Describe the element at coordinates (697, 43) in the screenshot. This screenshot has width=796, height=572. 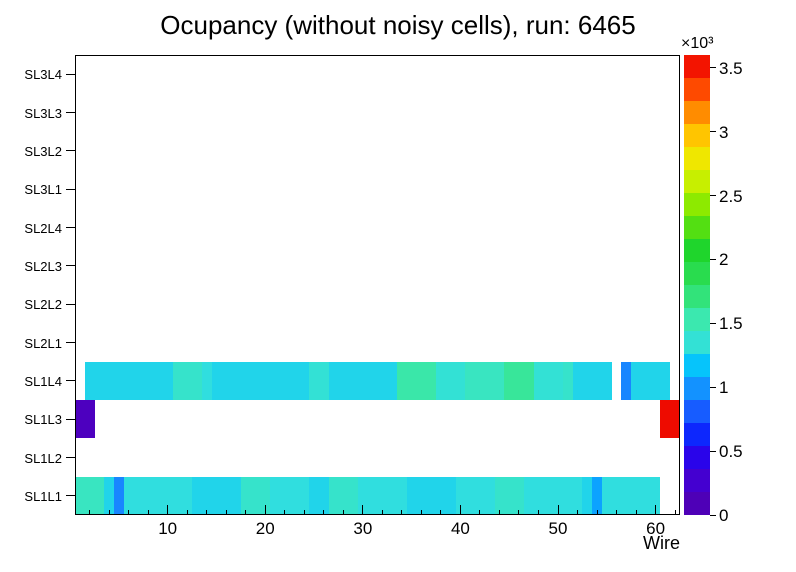
I see `z-axis-exponent-label: ×10³` at that location.